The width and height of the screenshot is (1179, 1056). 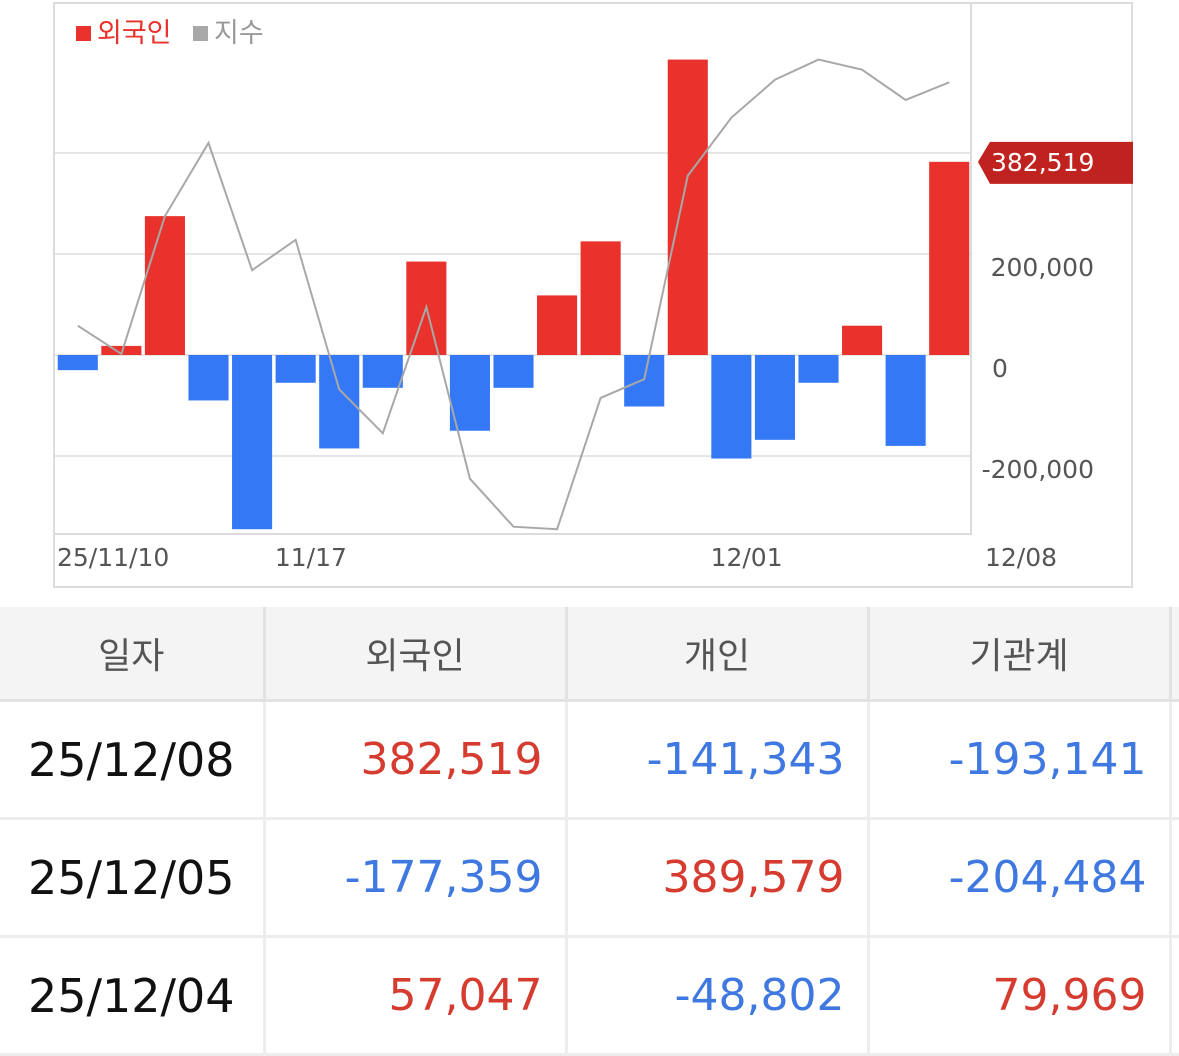 What do you see at coordinates (718, 878) in the screenshot?
I see `row-individual: 389,579` at bounding box center [718, 878].